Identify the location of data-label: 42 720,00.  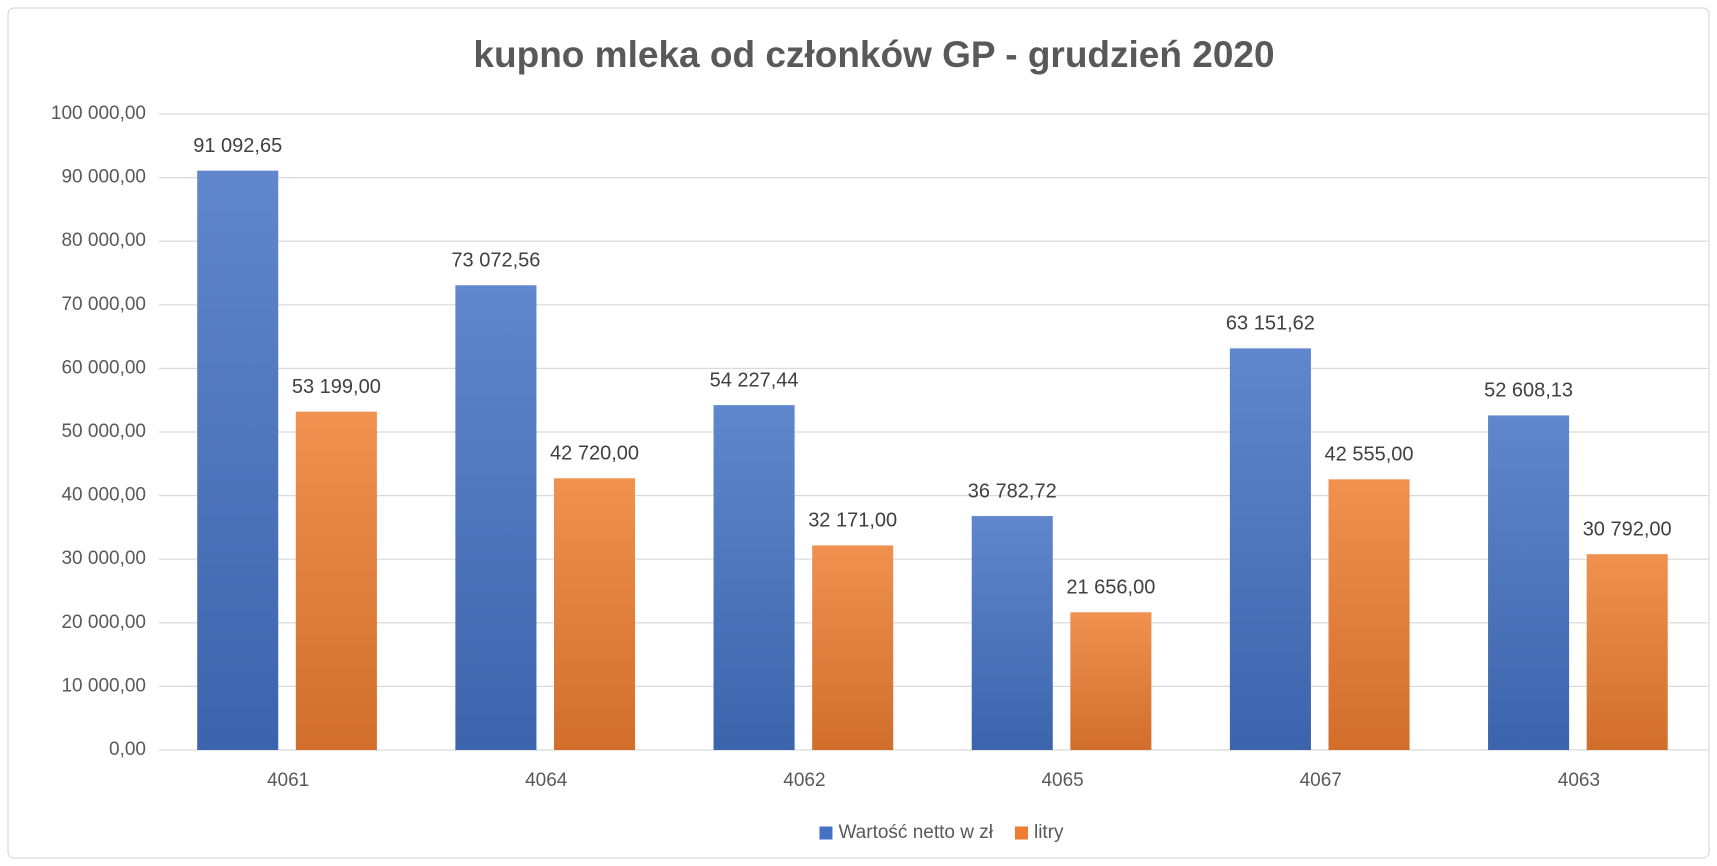
(594, 454).